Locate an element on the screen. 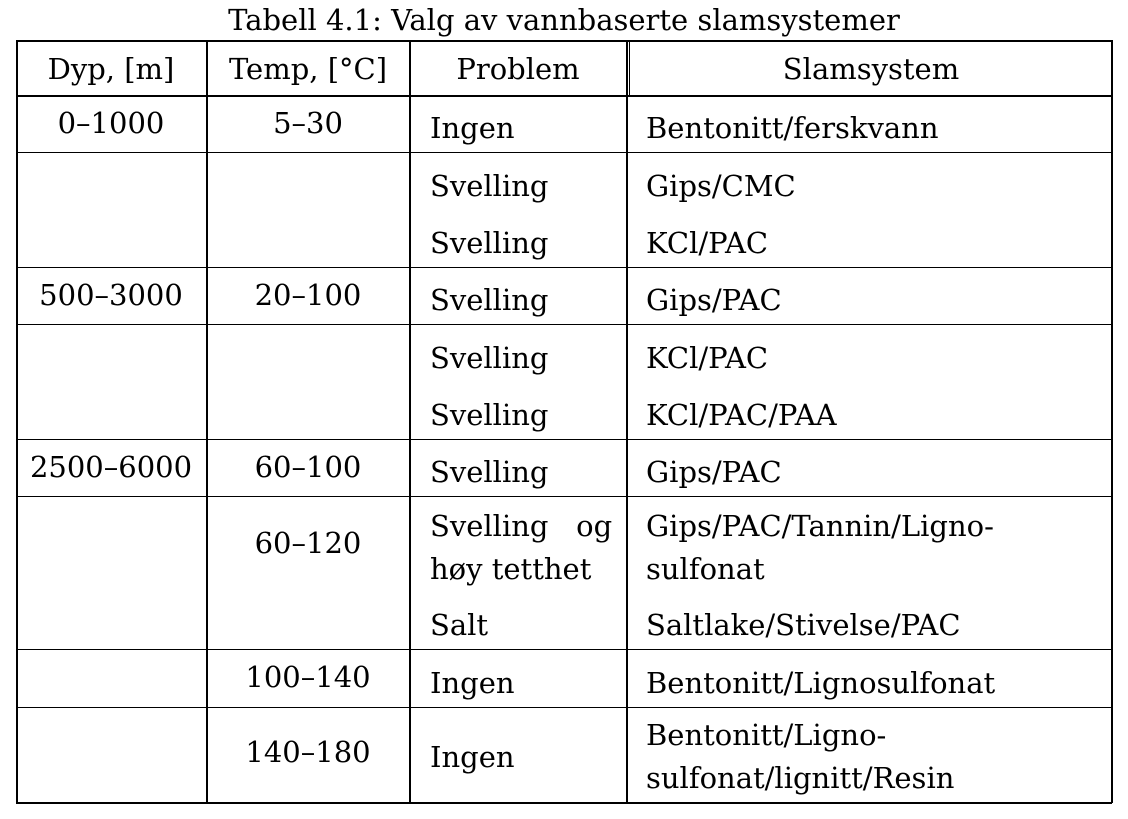 The width and height of the screenshot is (1128, 819). table-border-right is located at coordinates (1112, 421).